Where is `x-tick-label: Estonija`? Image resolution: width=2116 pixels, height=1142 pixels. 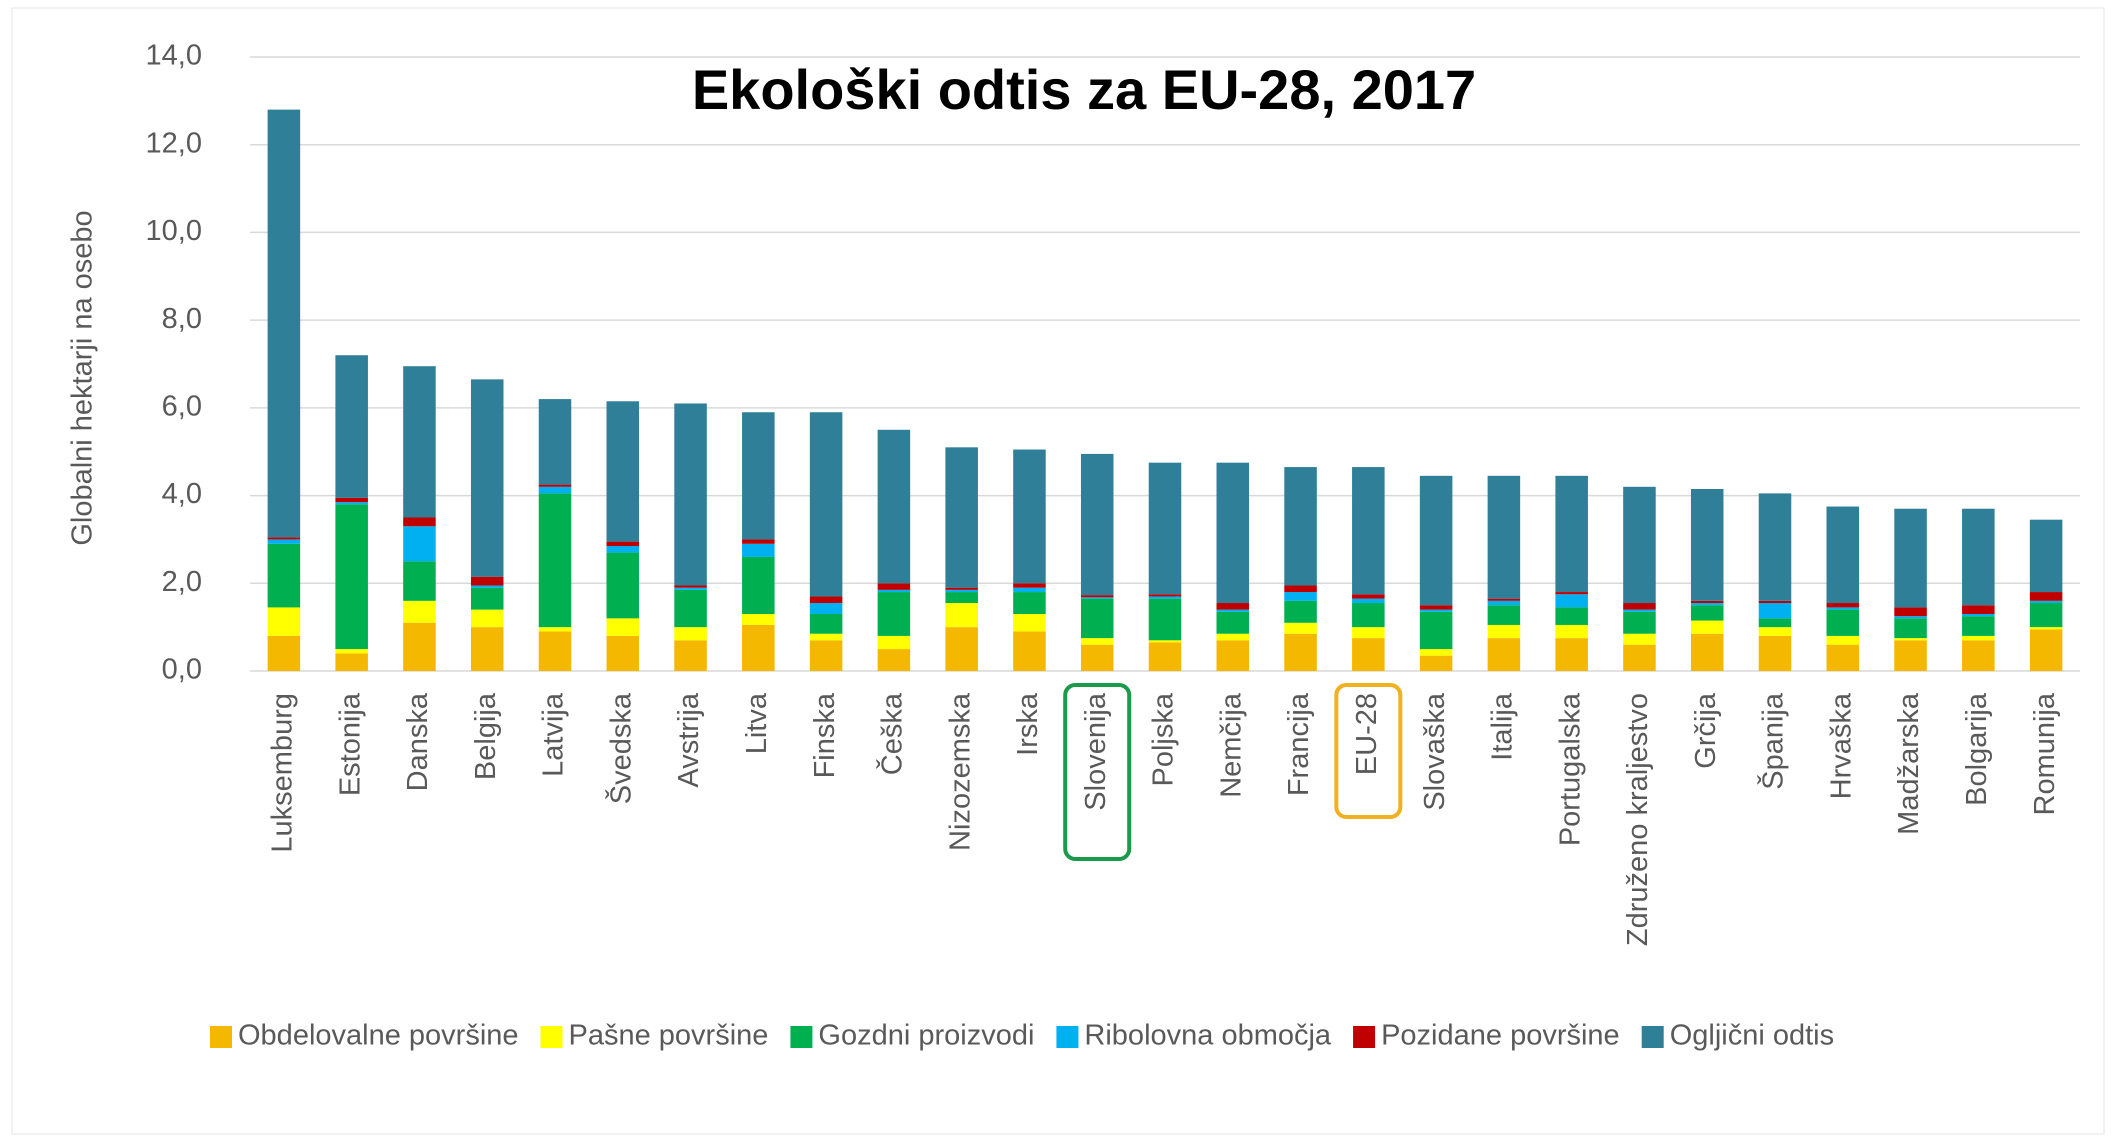
x-tick-label: Estonija is located at coordinates (350, 744).